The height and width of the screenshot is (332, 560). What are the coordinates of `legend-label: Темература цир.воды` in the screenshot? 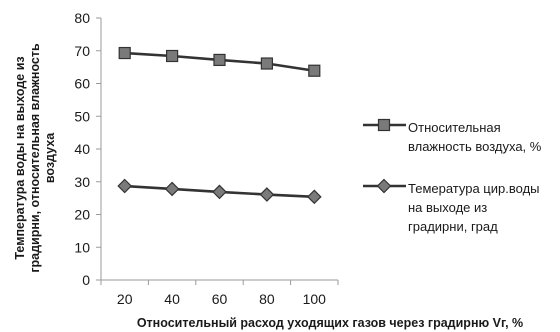 It's located at (474, 188).